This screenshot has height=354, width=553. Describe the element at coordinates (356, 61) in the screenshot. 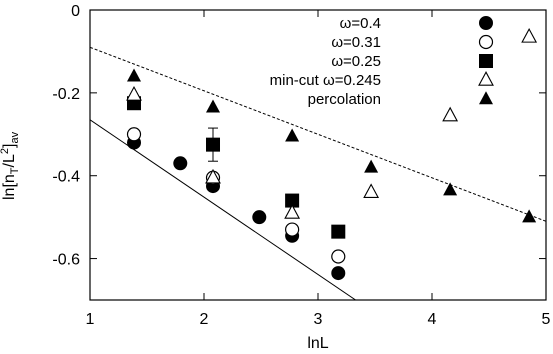

I see `legend-label: ω=0.25` at that location.